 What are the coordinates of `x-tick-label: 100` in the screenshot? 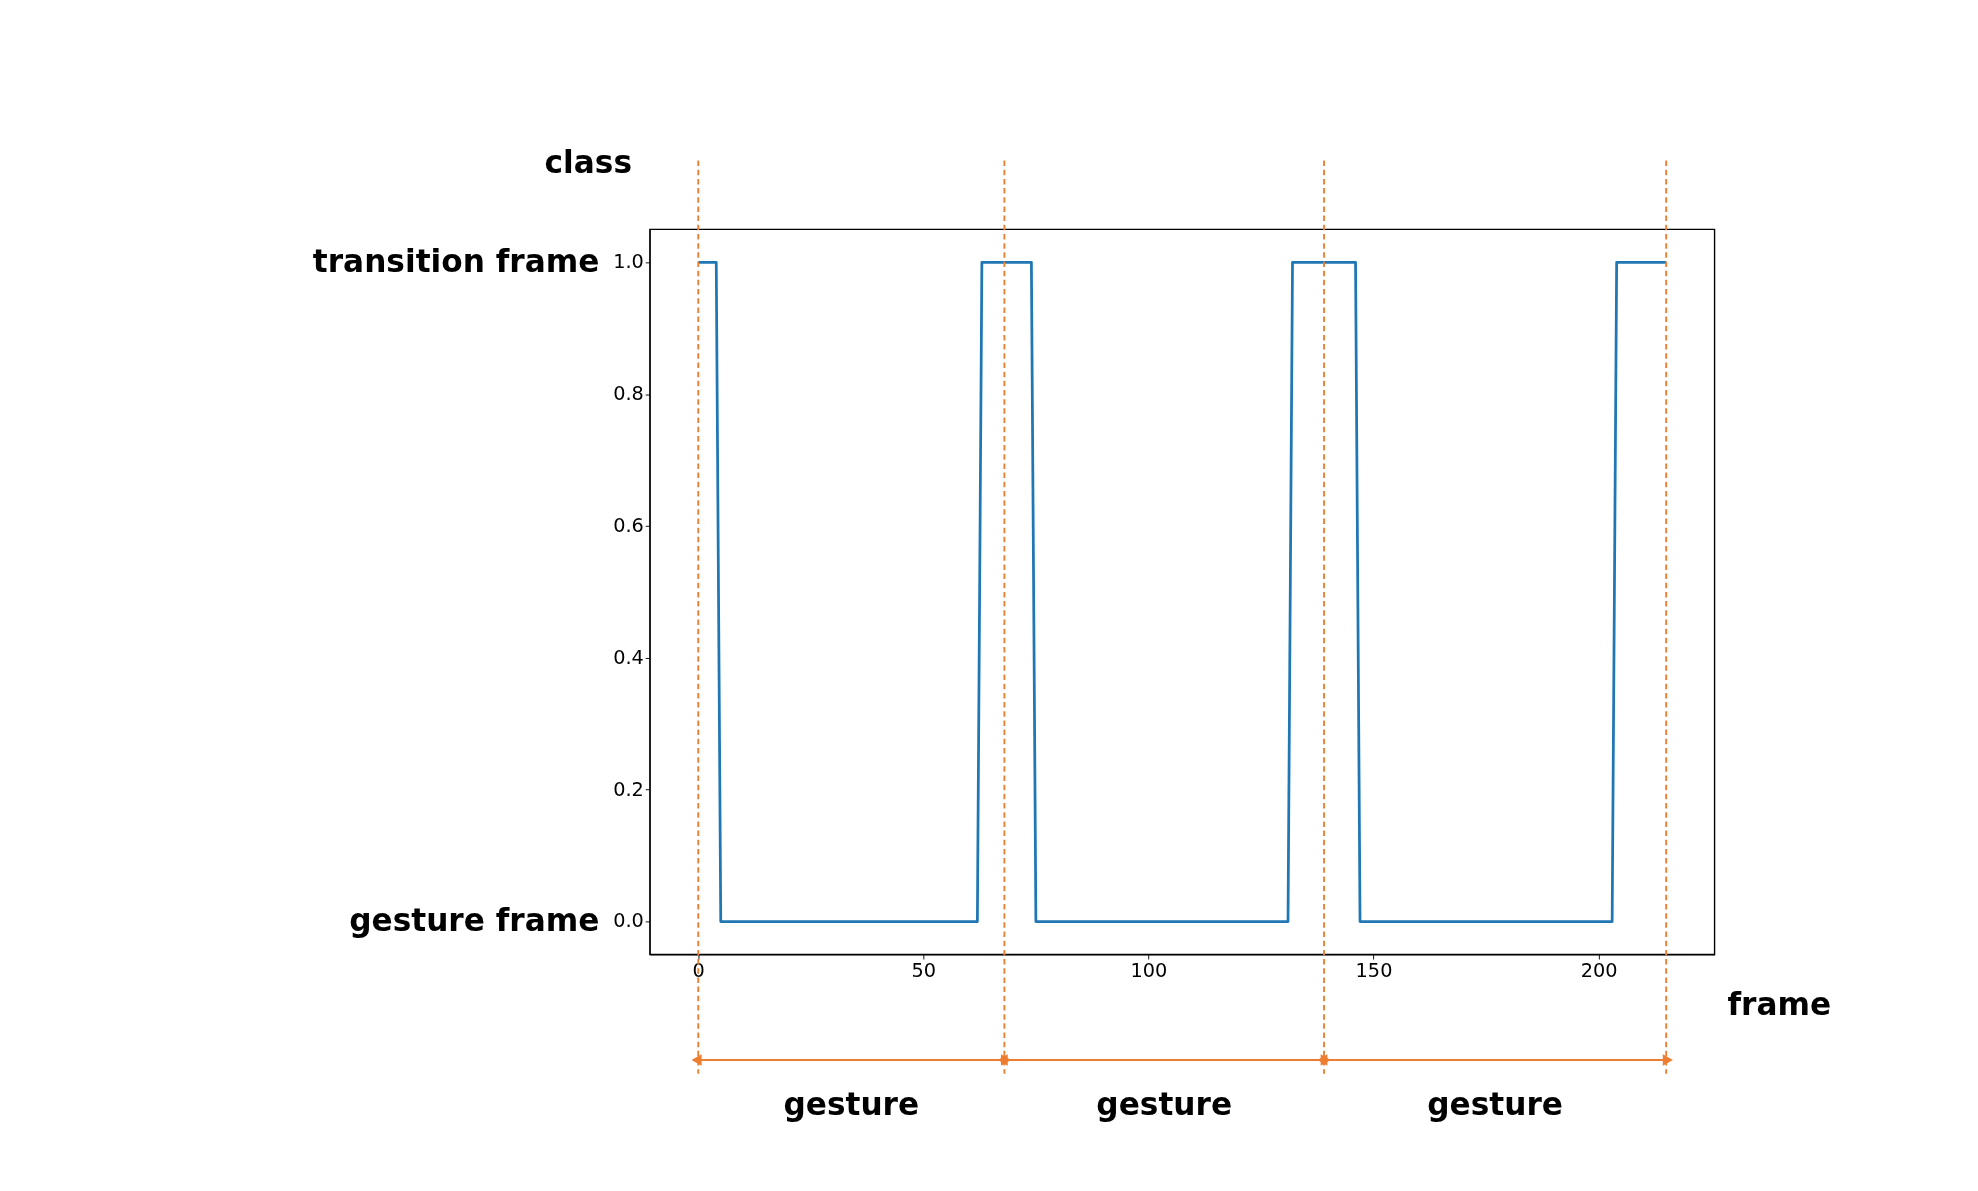 It's located at (1149, 970).